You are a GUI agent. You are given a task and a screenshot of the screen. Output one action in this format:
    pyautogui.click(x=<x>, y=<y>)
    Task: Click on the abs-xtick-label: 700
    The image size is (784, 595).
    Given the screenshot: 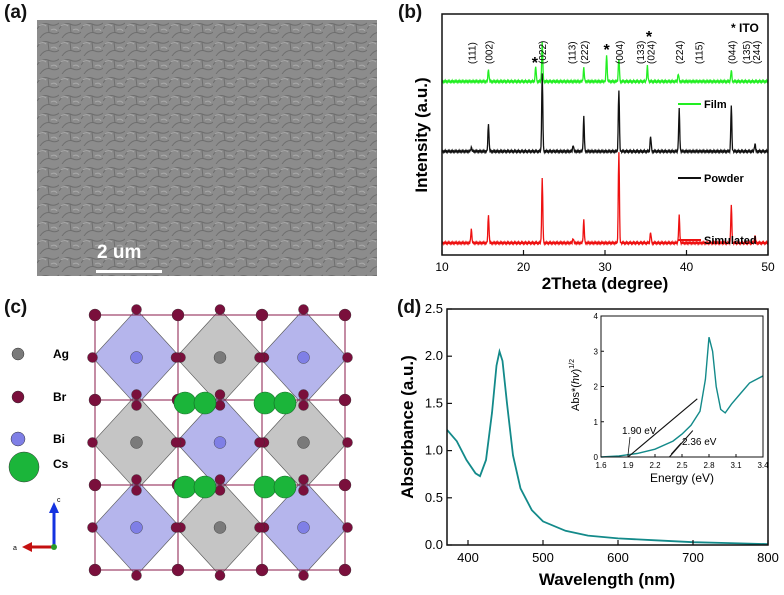 What is the action you would take?
    pyautogui.click(x=693, y=557)
    